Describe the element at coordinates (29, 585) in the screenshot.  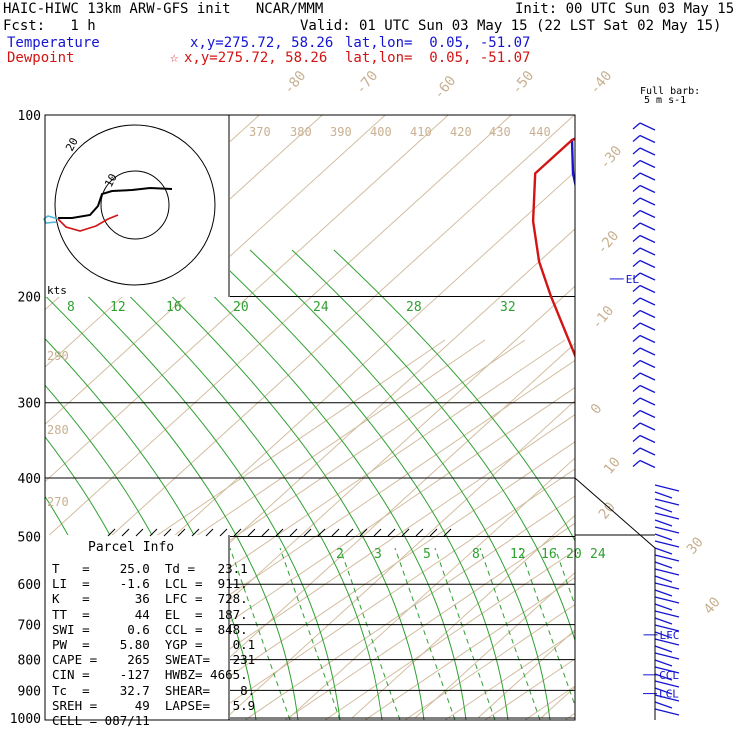
I see `pressure-tick-label: 600` at that location.